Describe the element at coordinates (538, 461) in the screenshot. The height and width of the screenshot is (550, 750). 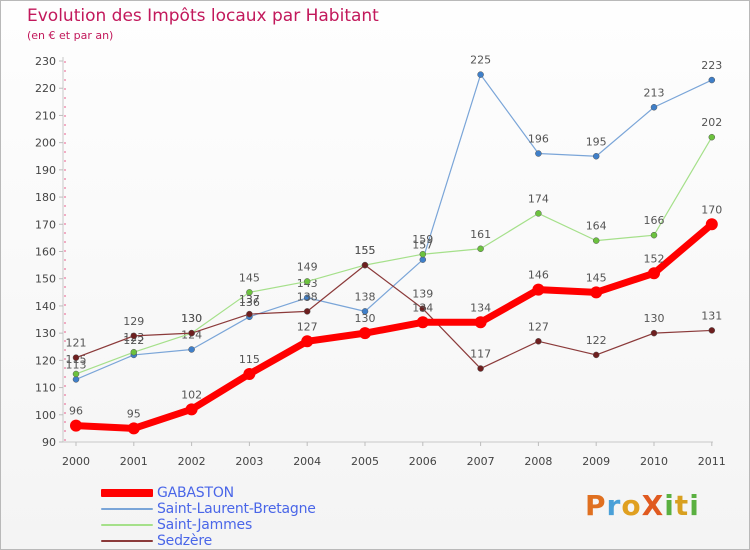
I see `x-tick-label: 2008` at that location.